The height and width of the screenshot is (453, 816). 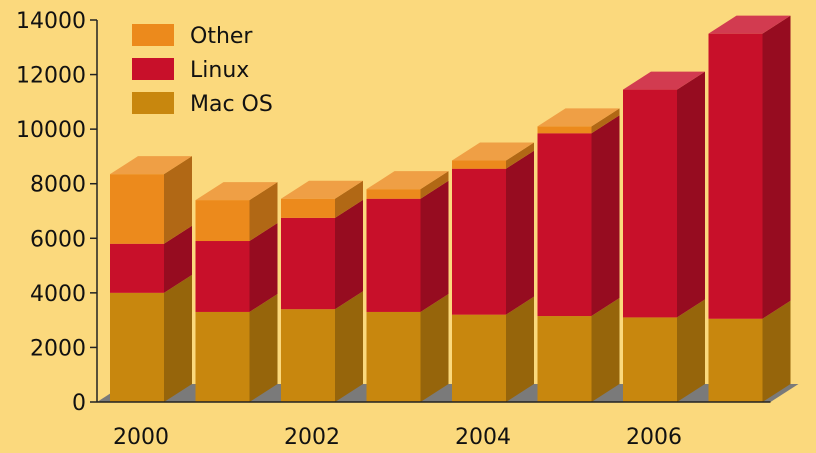 I want to click on bar-top-other-2000, so click(x=151, y=165).